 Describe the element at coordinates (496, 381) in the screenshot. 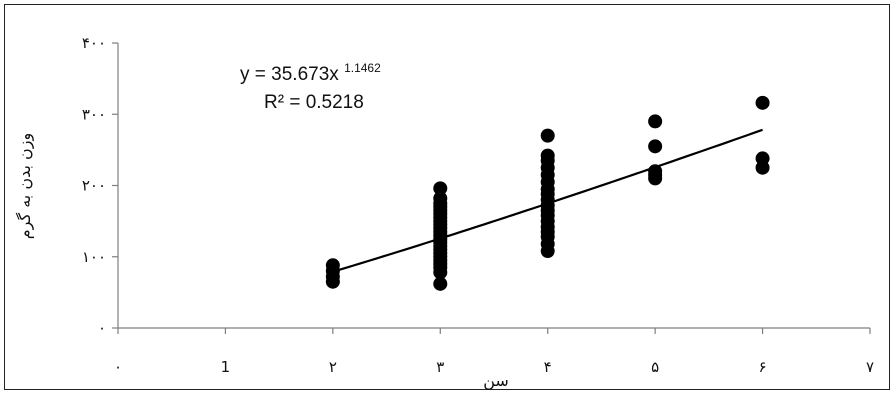

I see `x-axis-label: سن` at that location.